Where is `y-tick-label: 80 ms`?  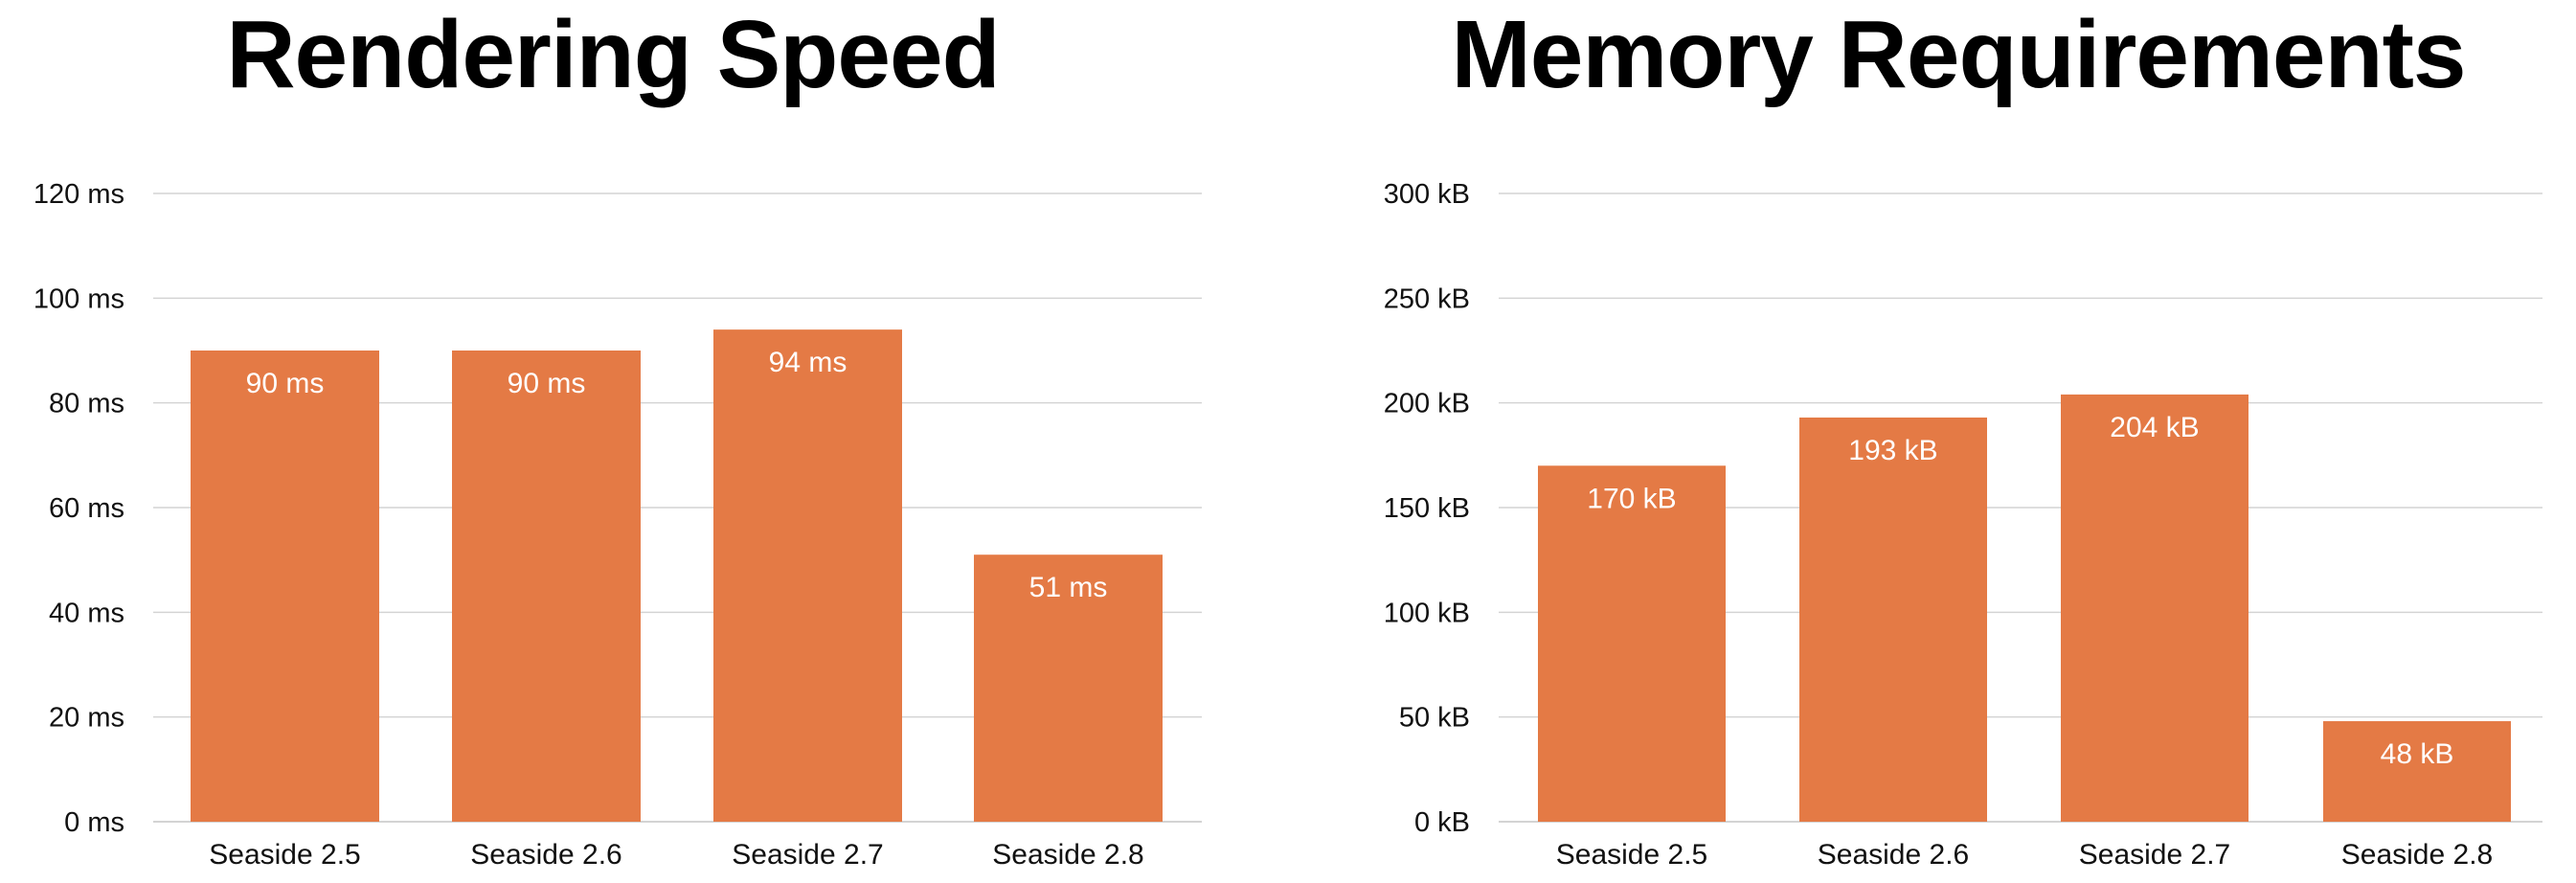 y-tick-label: 80 ms is located at coordinates (86, 404).